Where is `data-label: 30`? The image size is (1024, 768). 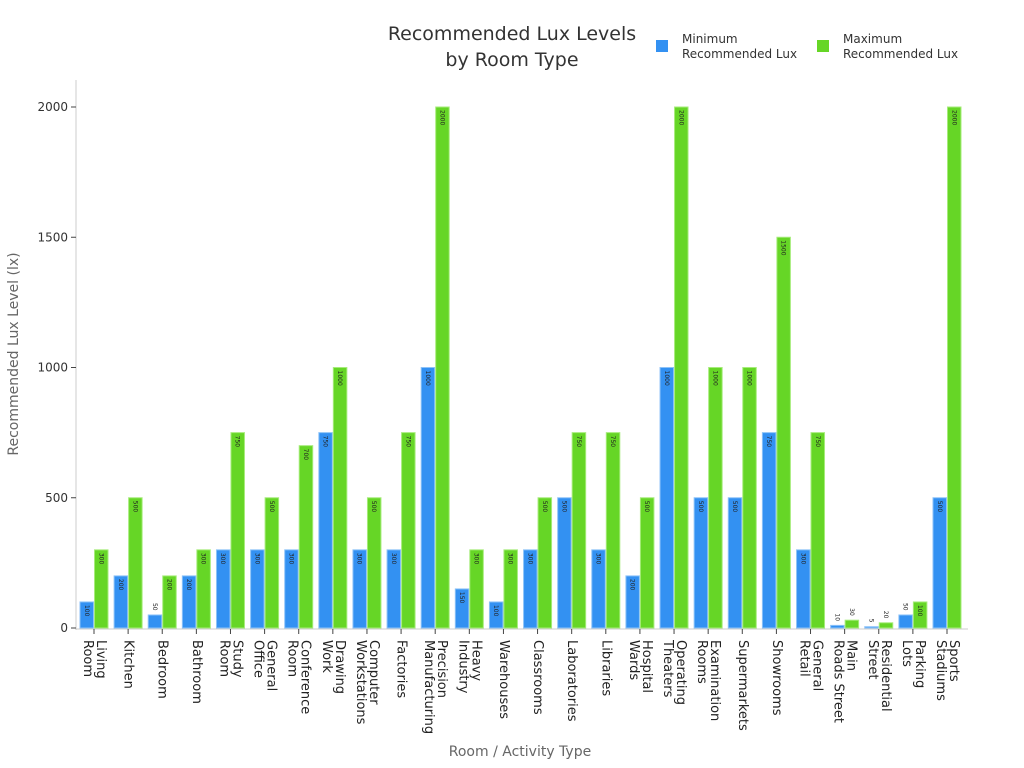
data-label: 30 is located at coordinates (851, 612).